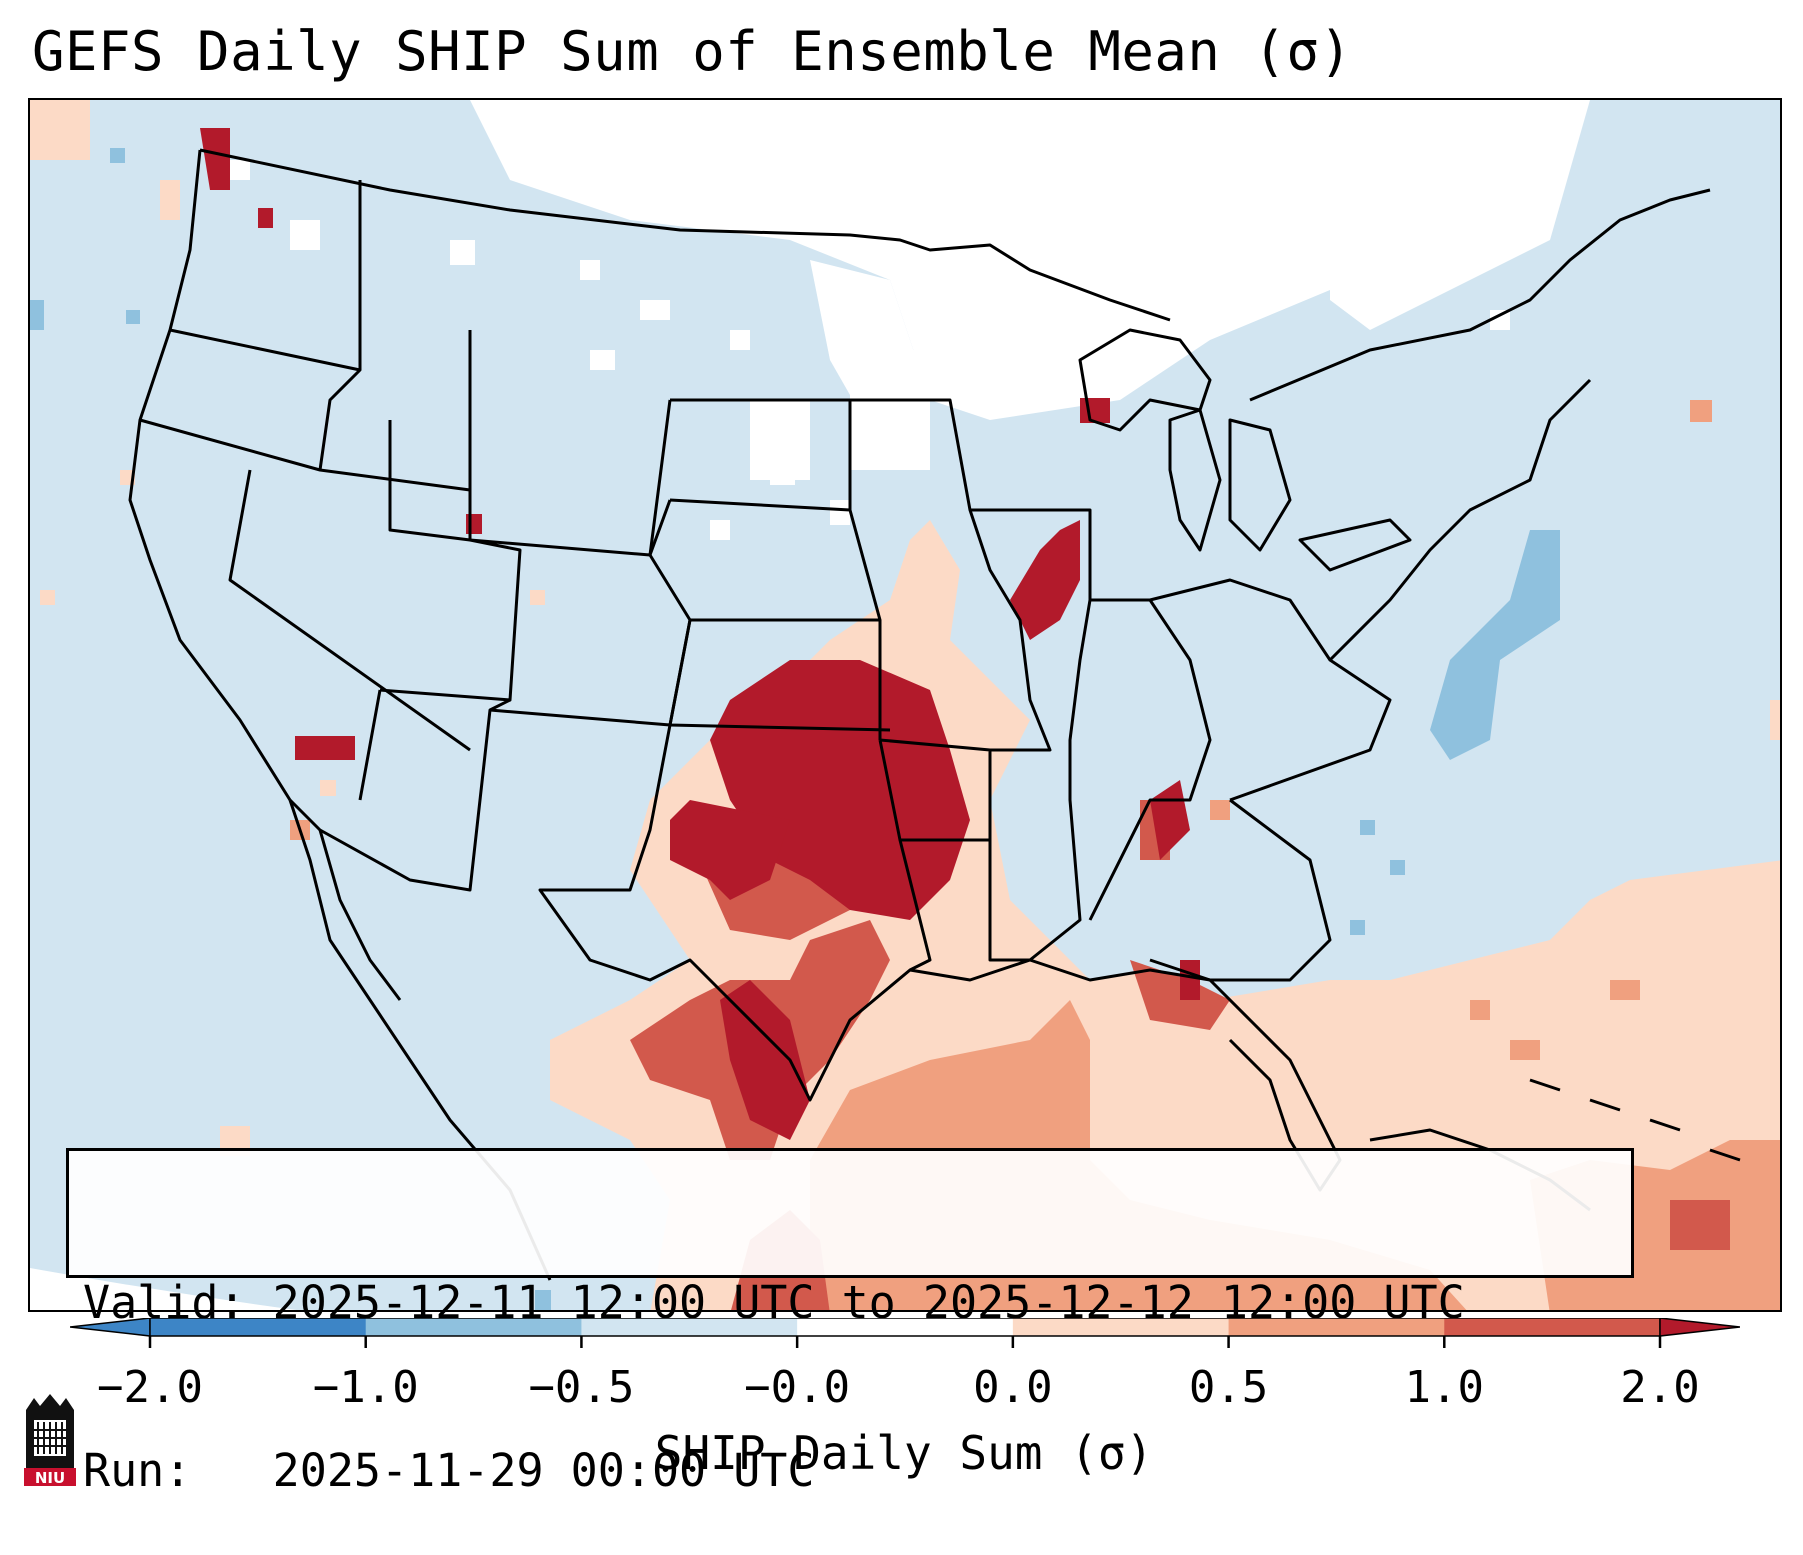 The height and width of the screenshot is (1555, 1803). Describe the element at coordinates (797, 1387) in the screenshot. I see `colorbar-tick-label: −0.0` at that location.